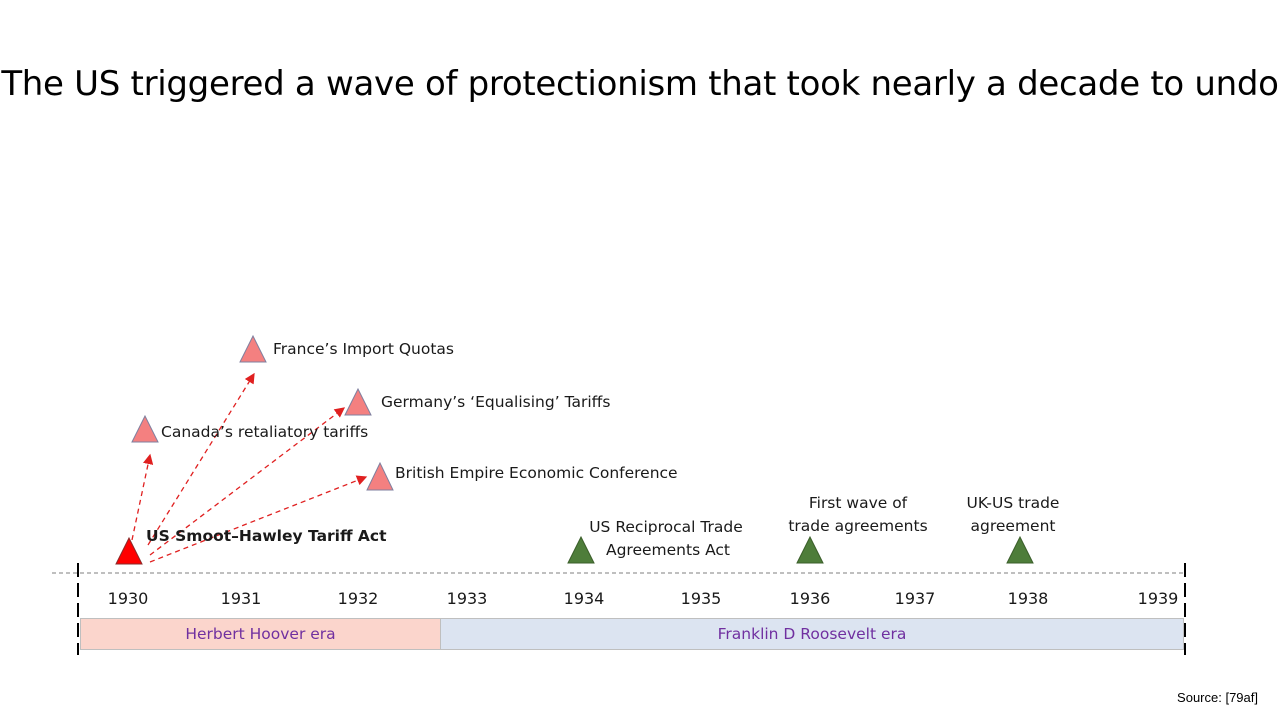 This screenshot has width=1280, height=720. I want to click on event-label-first-wave: trade agreements, so click(857, 526).